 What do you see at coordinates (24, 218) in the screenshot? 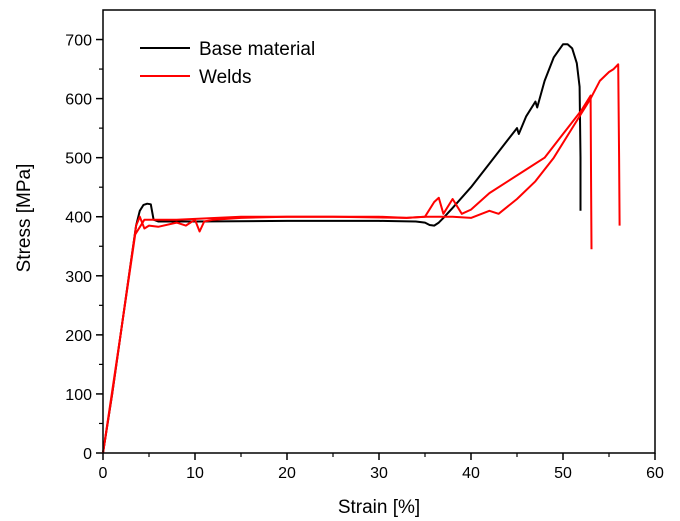
I see `y-axis-title: Stress [MPa]` at bounding box center [24, 218].